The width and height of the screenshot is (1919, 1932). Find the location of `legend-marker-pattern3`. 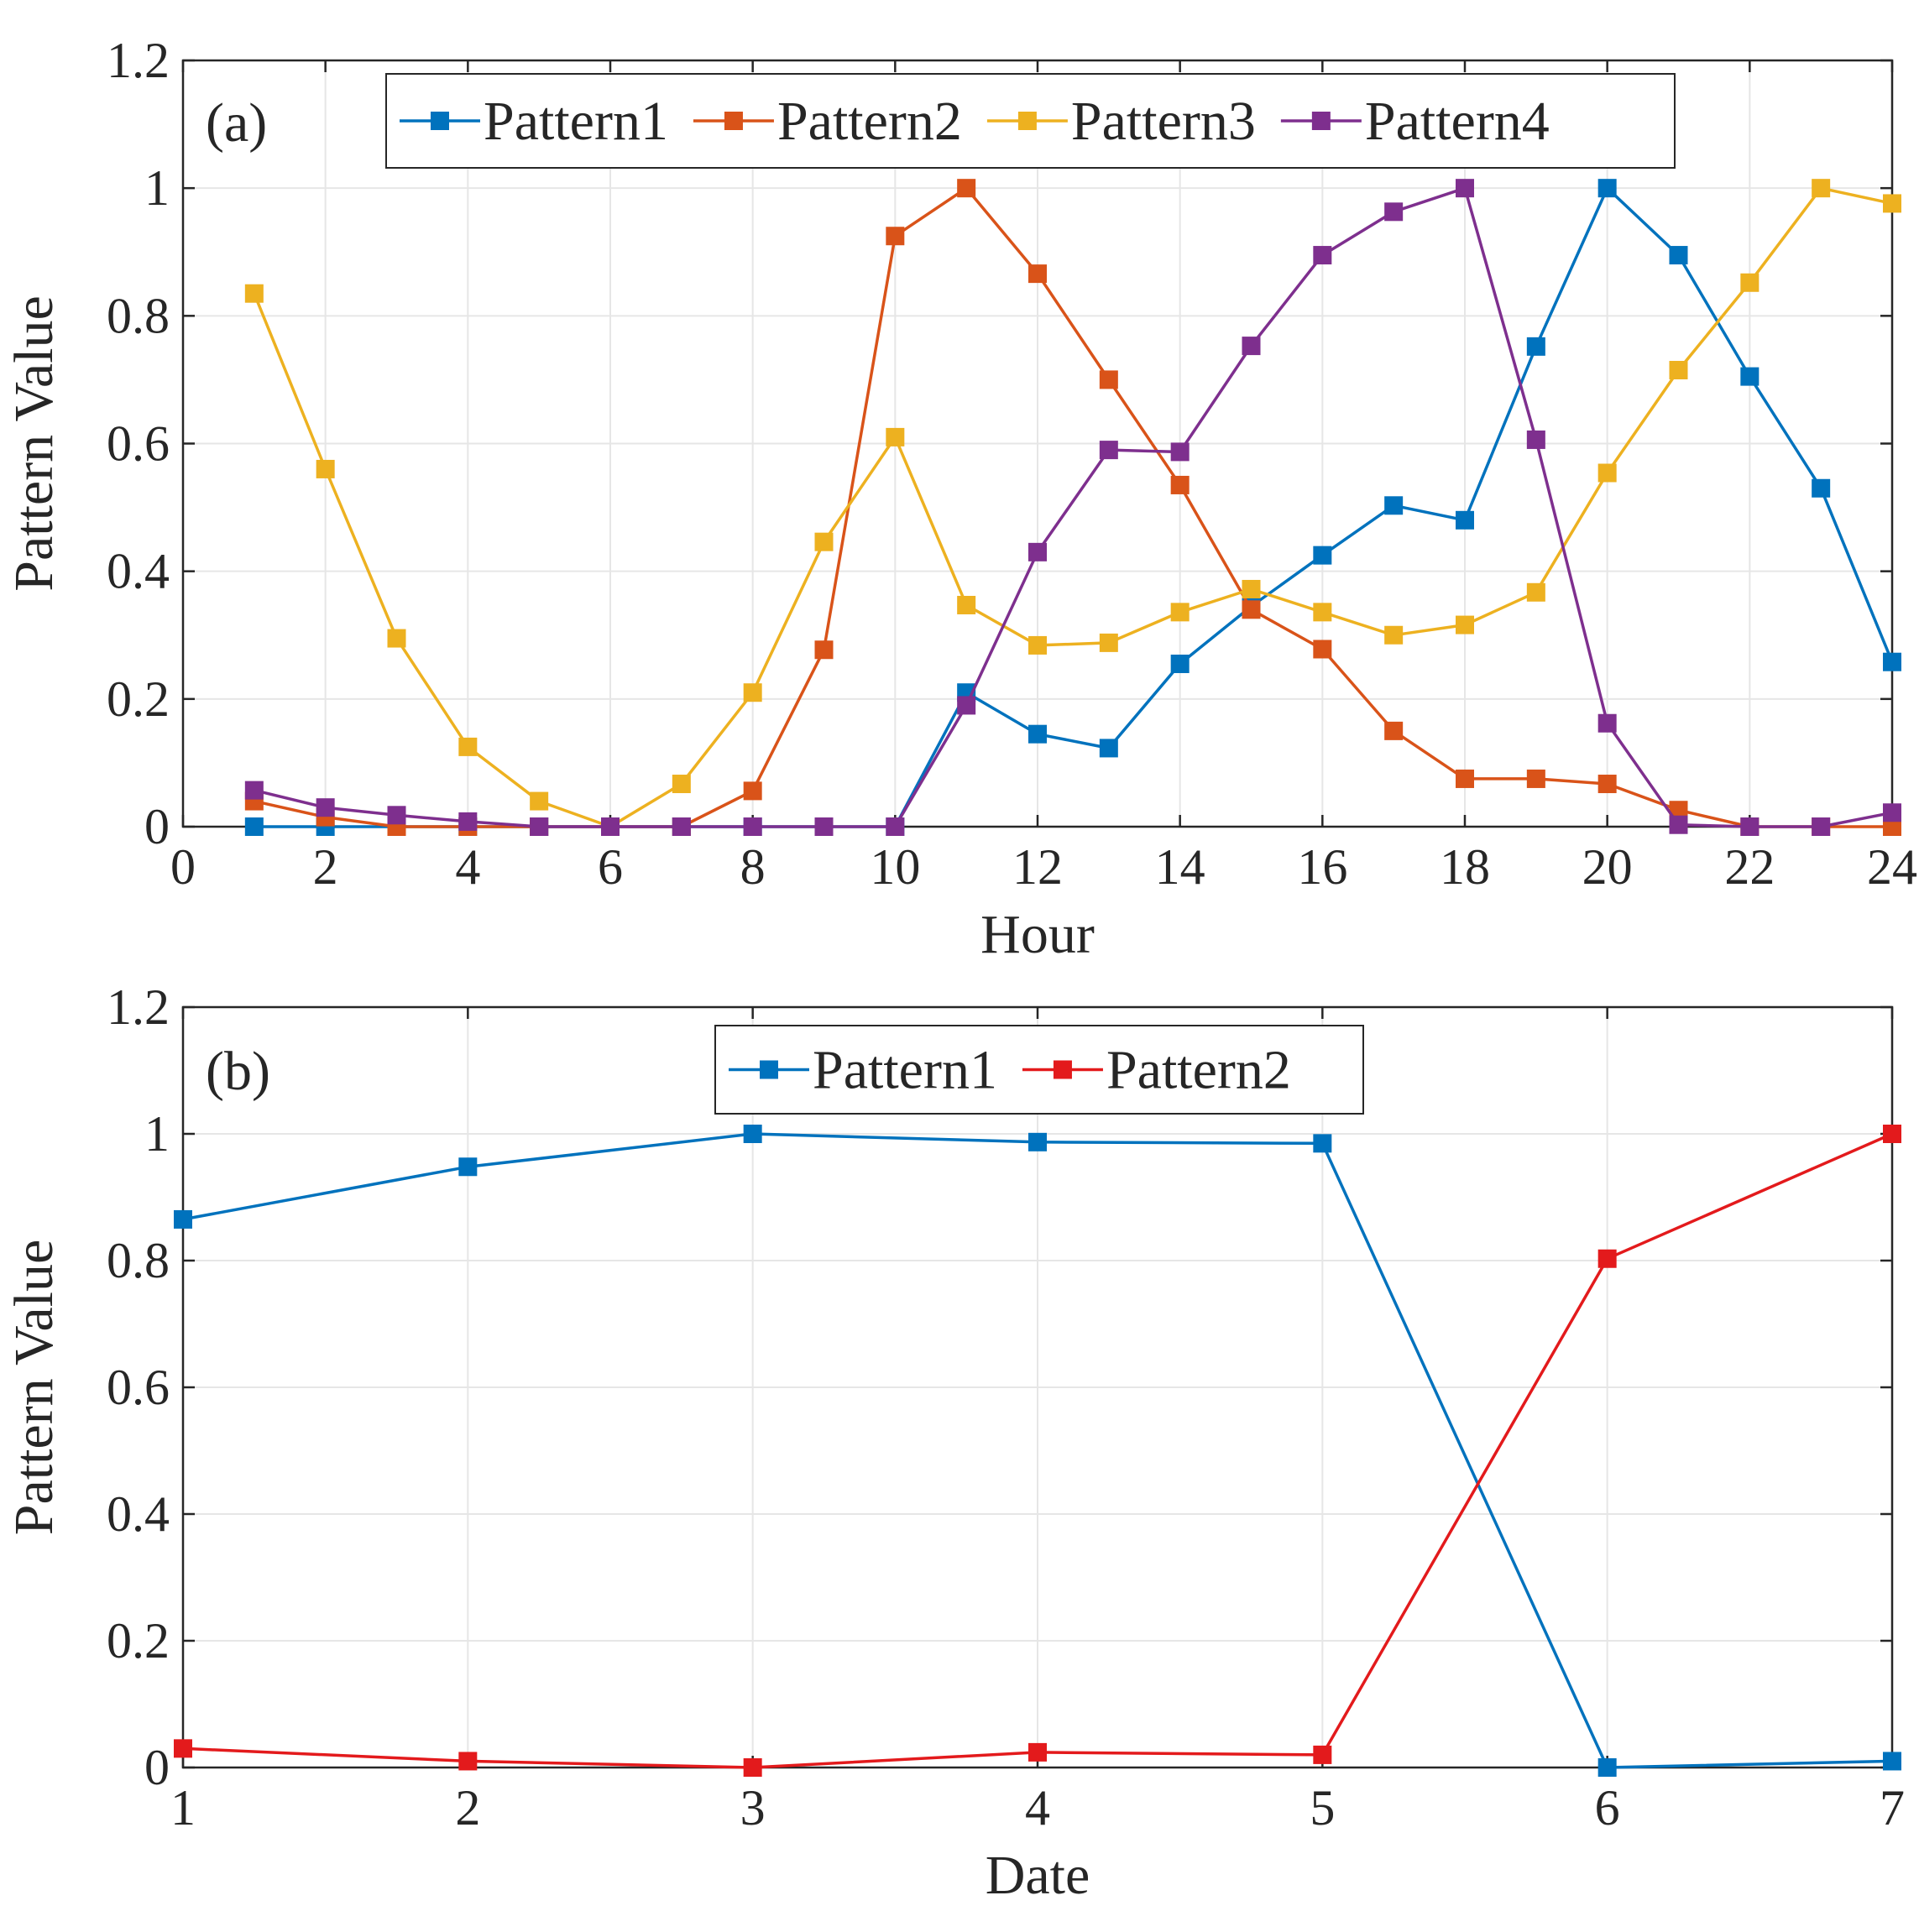

legend-marker-pattern3 is located at coordinates (1027, 121).